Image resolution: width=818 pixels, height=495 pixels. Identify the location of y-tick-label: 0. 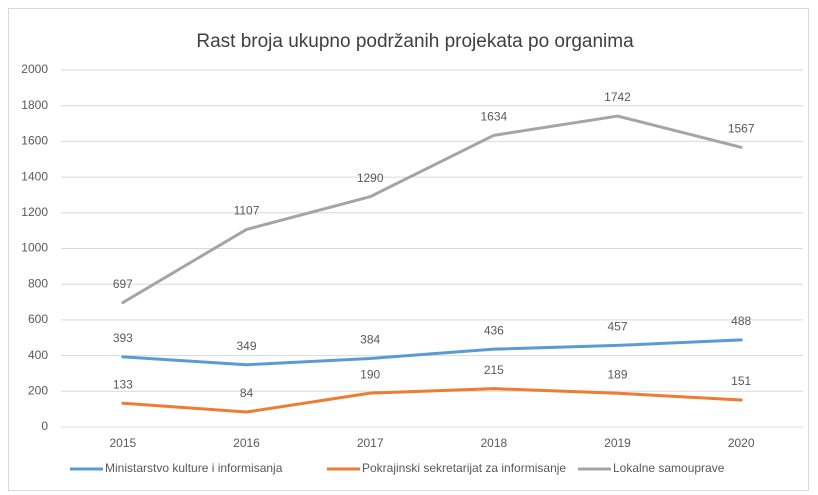
(44, 426).